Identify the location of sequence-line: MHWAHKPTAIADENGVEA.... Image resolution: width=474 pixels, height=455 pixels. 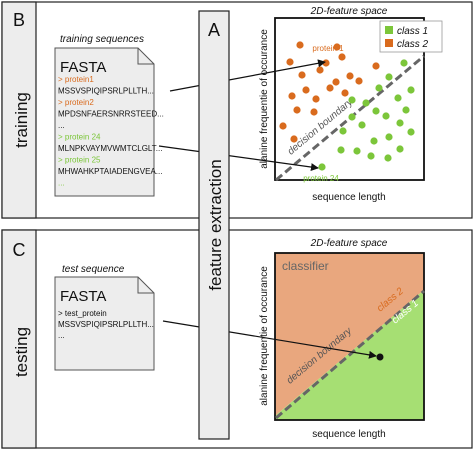
(110, 171).